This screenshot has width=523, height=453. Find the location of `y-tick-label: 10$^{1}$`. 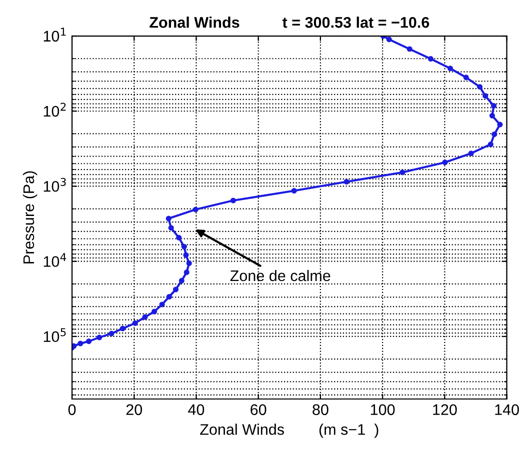

y-tick-label: 10$^{1}$ is located at coordinates (55, 35).